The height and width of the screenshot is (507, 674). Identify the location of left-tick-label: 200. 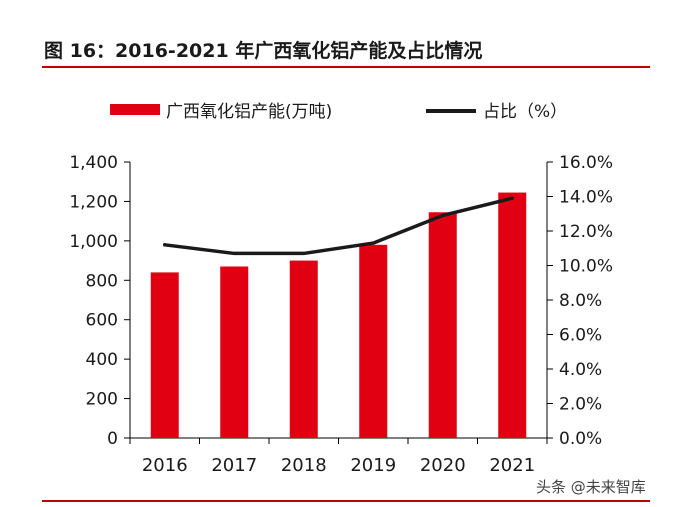
(102, 400).